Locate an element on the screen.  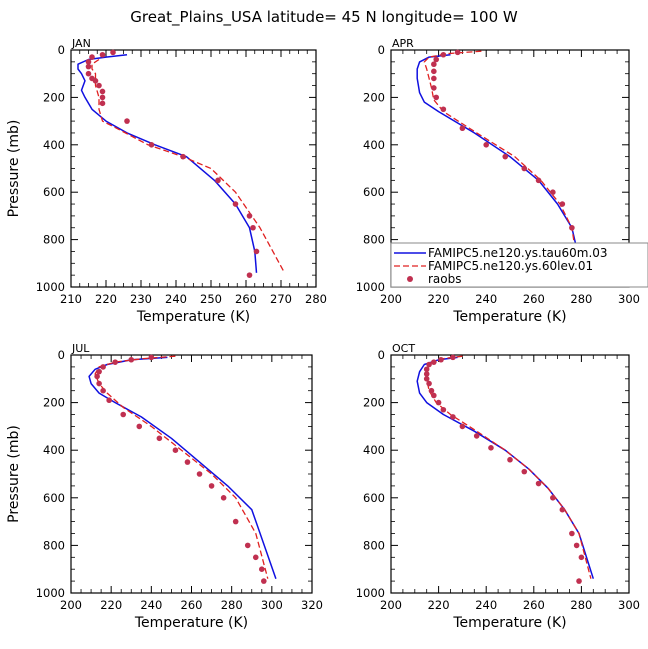
x-tick-label-apr: 240 is located at coordinates (486, 299).